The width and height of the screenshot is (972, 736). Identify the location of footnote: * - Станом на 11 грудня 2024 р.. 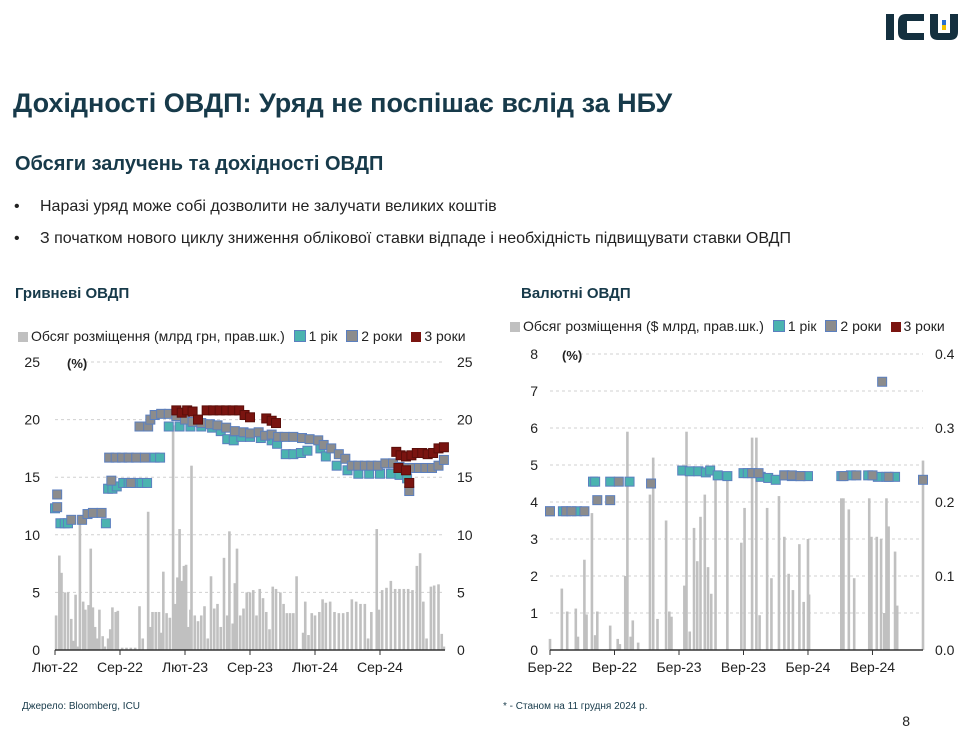
(575, 706).